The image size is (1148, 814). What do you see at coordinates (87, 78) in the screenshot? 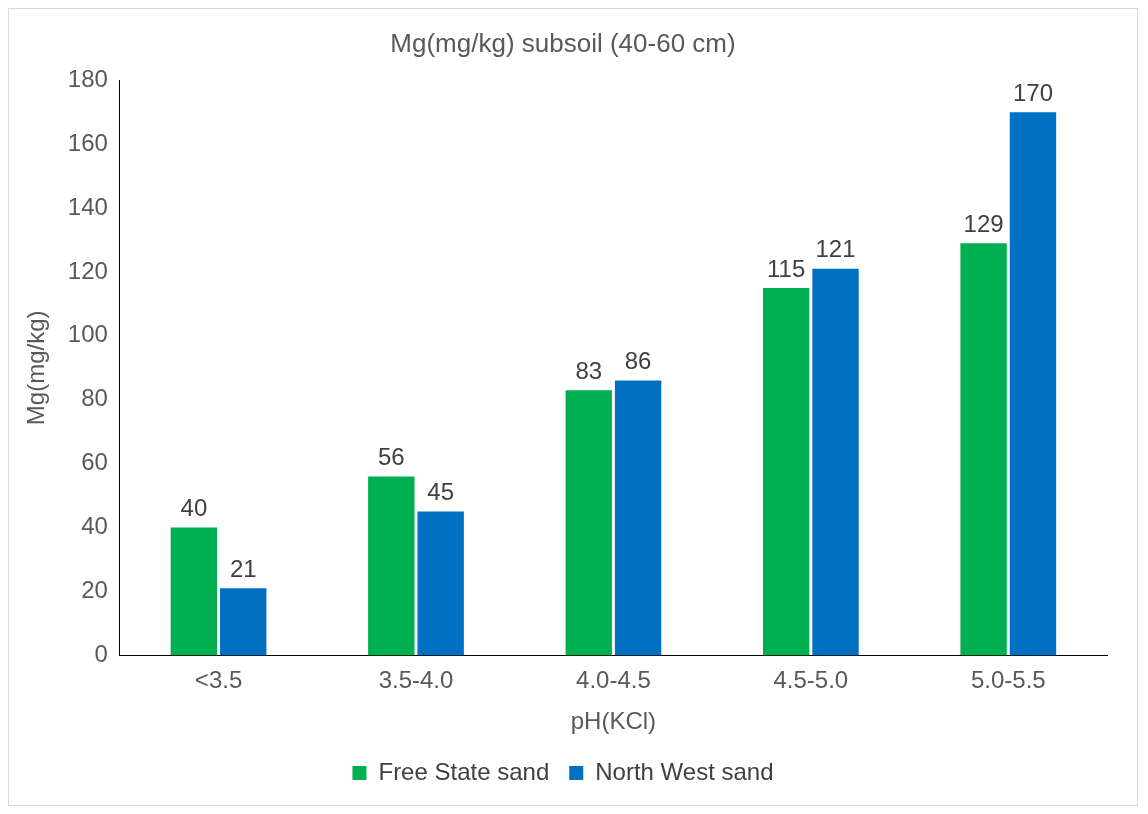
I see `y-tick-label: 180` at bounding box center [87, 78].